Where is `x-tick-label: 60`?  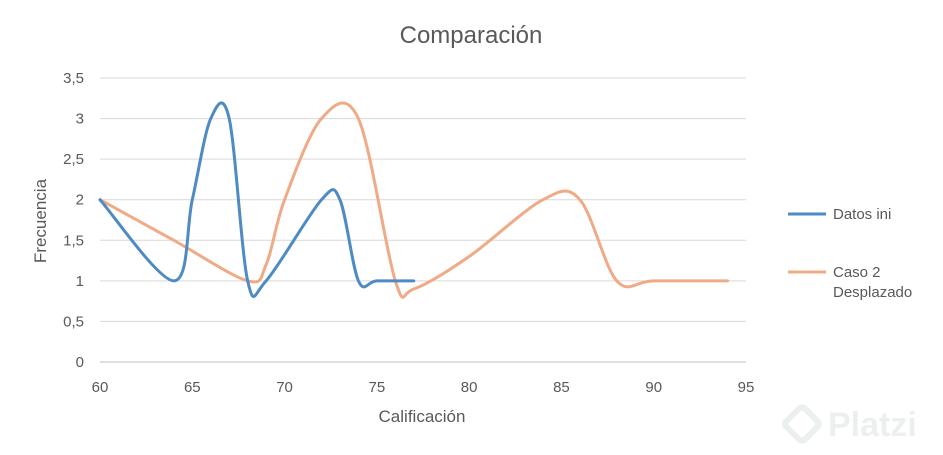 x-tick-label: 60 is located at coordinates (100, 387).